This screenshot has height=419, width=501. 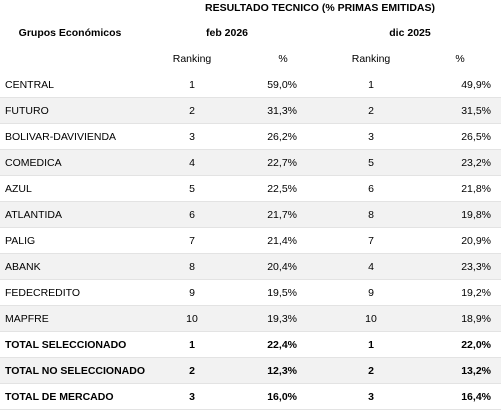 What do you see at coordinates (33, 163) in the screenshot?
I see `group-name: COMEDICA` at bounding box center [33, 163].